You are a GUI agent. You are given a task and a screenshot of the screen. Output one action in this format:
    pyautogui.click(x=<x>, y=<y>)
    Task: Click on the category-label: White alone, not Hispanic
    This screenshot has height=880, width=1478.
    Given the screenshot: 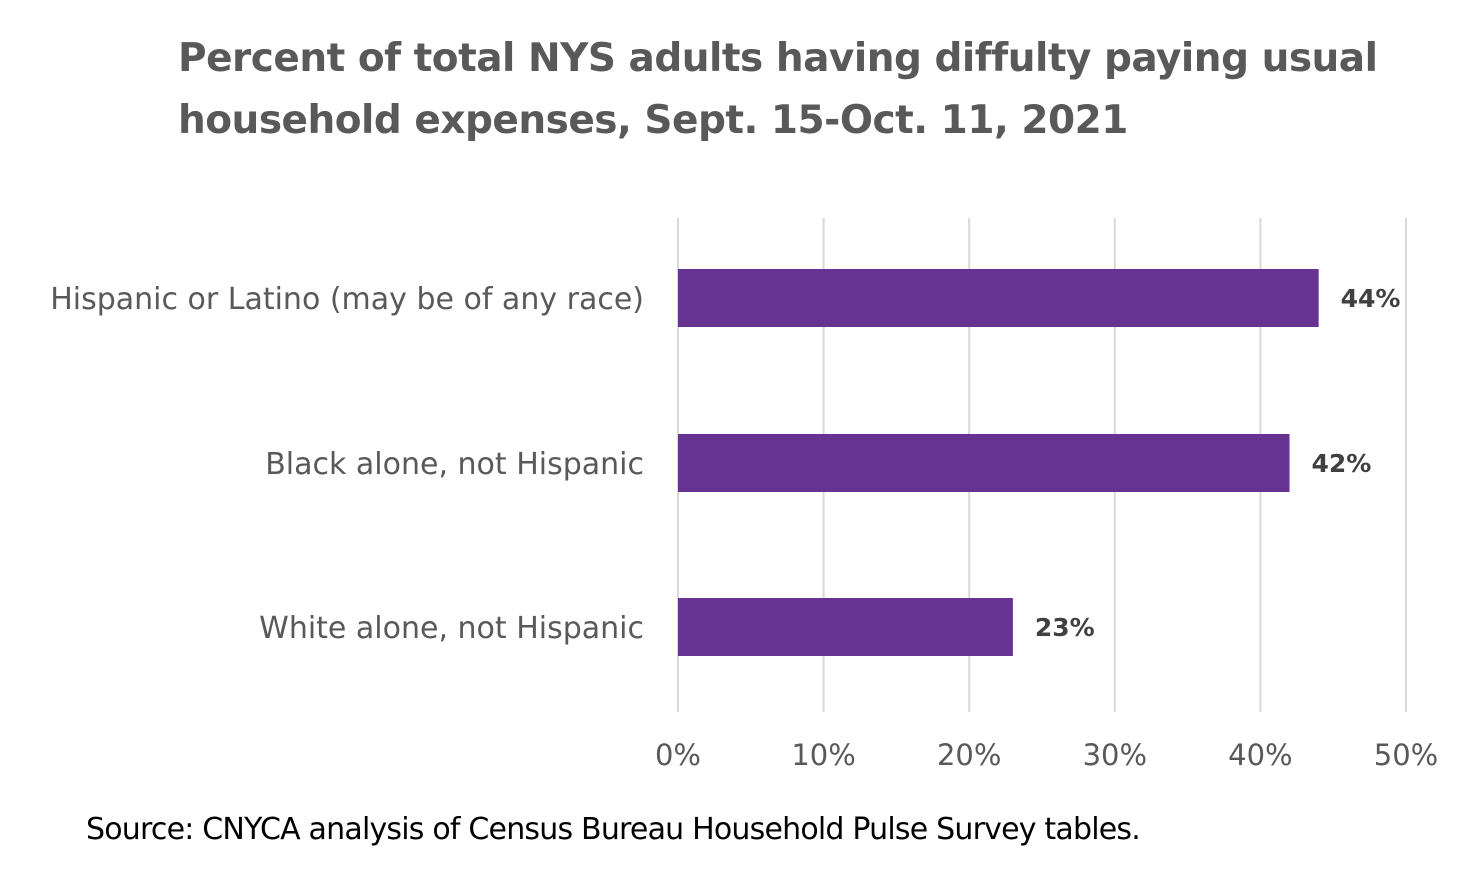 What is the action you would take?
    pyautogui.click(x=451, y=628)
    